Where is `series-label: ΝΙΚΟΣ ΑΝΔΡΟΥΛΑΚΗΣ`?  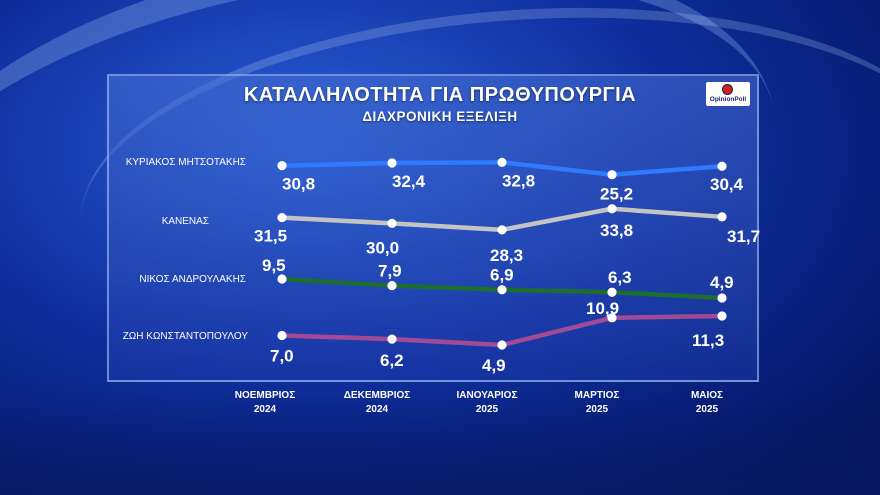 series-label: ΝΙΚΟΣ ΑΝΔΡΟΥΛΑΚΗΣ is located at coordinates (192, 279).